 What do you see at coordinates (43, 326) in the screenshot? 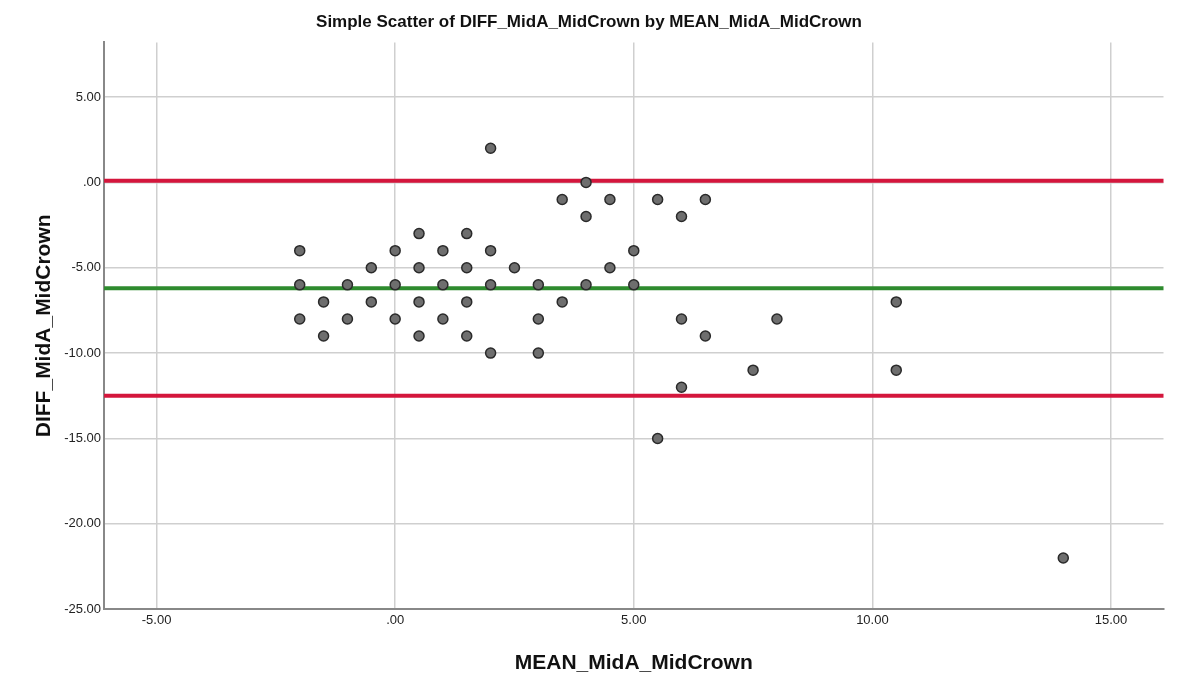
I see `y-axis-title: DIFF_MidA_MidCrown` at bounding box center [43, 326].